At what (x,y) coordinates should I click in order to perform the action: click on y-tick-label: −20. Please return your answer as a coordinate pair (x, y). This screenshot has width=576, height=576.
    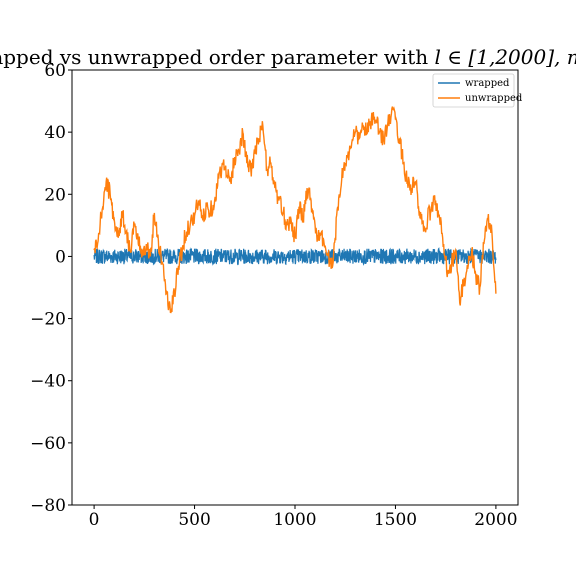
    Looking at the image, I should click on (48, 320).